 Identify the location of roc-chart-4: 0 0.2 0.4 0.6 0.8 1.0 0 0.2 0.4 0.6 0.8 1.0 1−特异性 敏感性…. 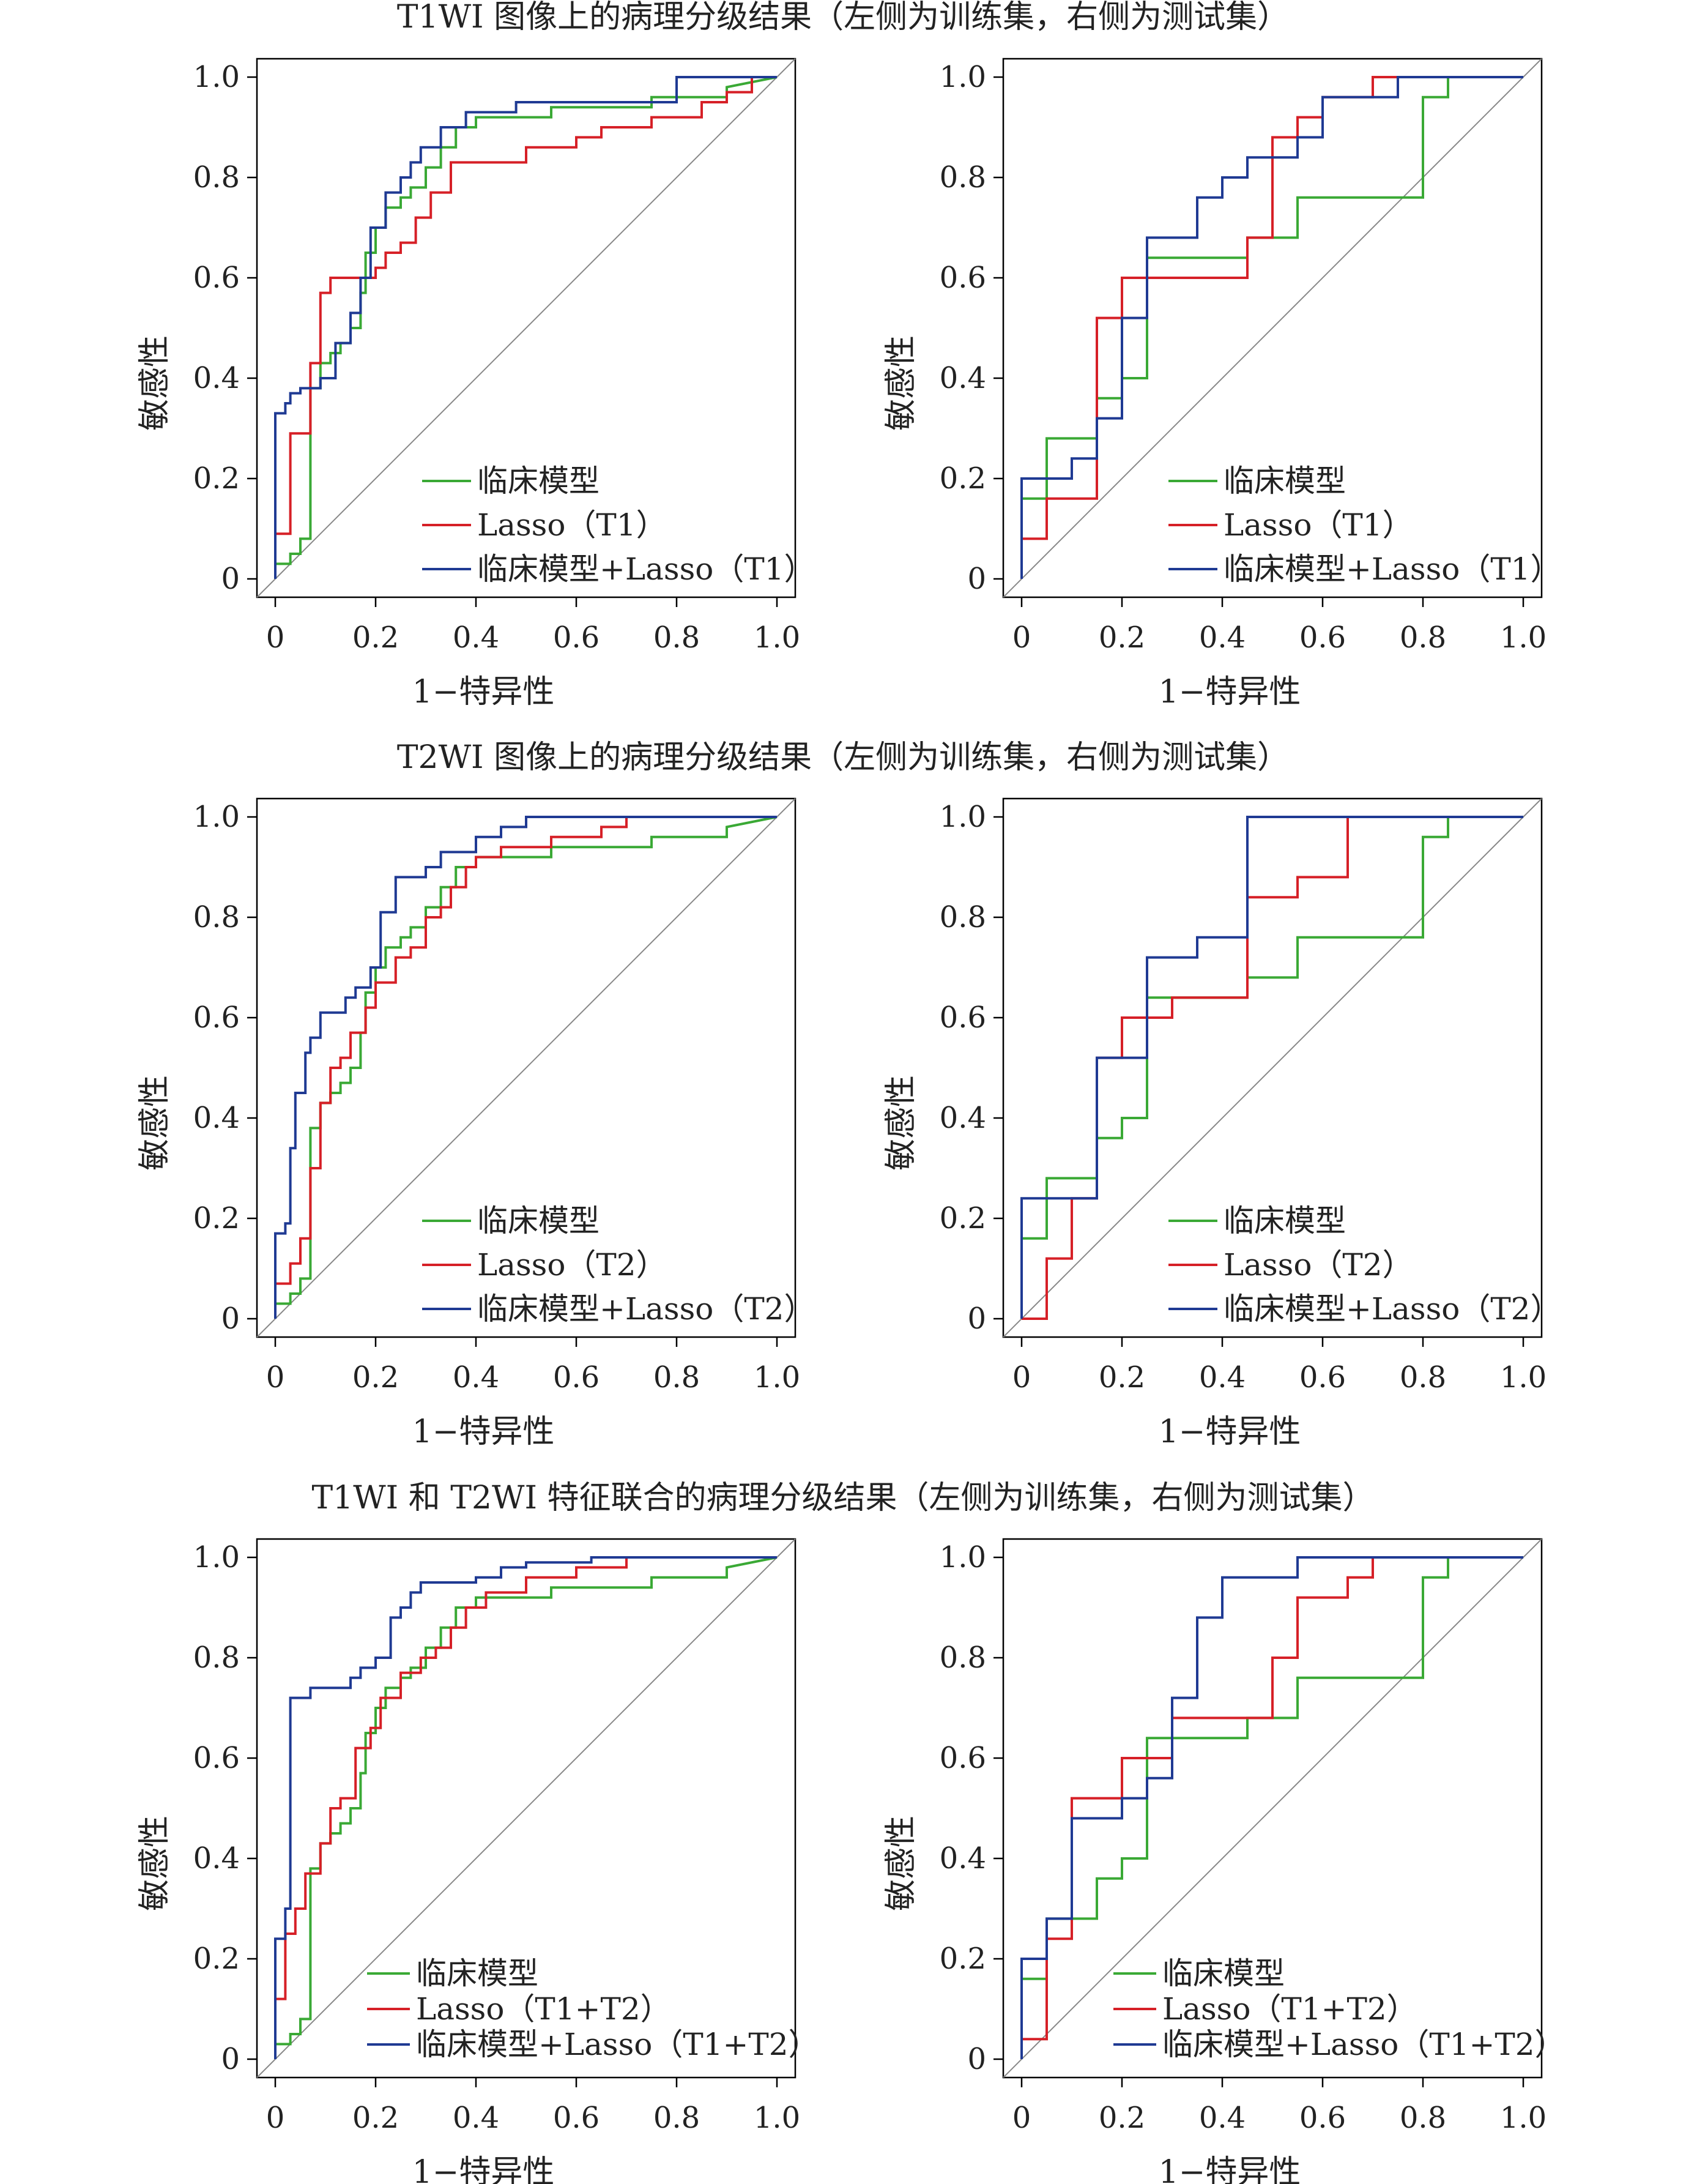
(477, 1861).